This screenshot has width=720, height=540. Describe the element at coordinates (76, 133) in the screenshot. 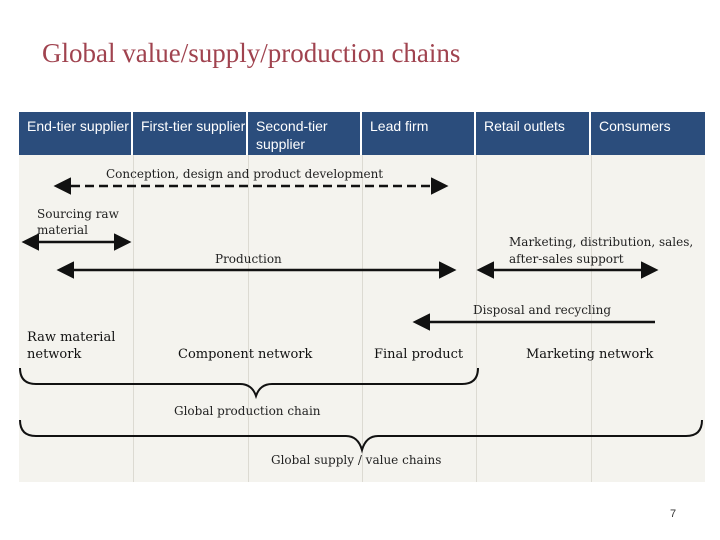

I see `header-end-tier-supplier: End-tier supplier` at that location.